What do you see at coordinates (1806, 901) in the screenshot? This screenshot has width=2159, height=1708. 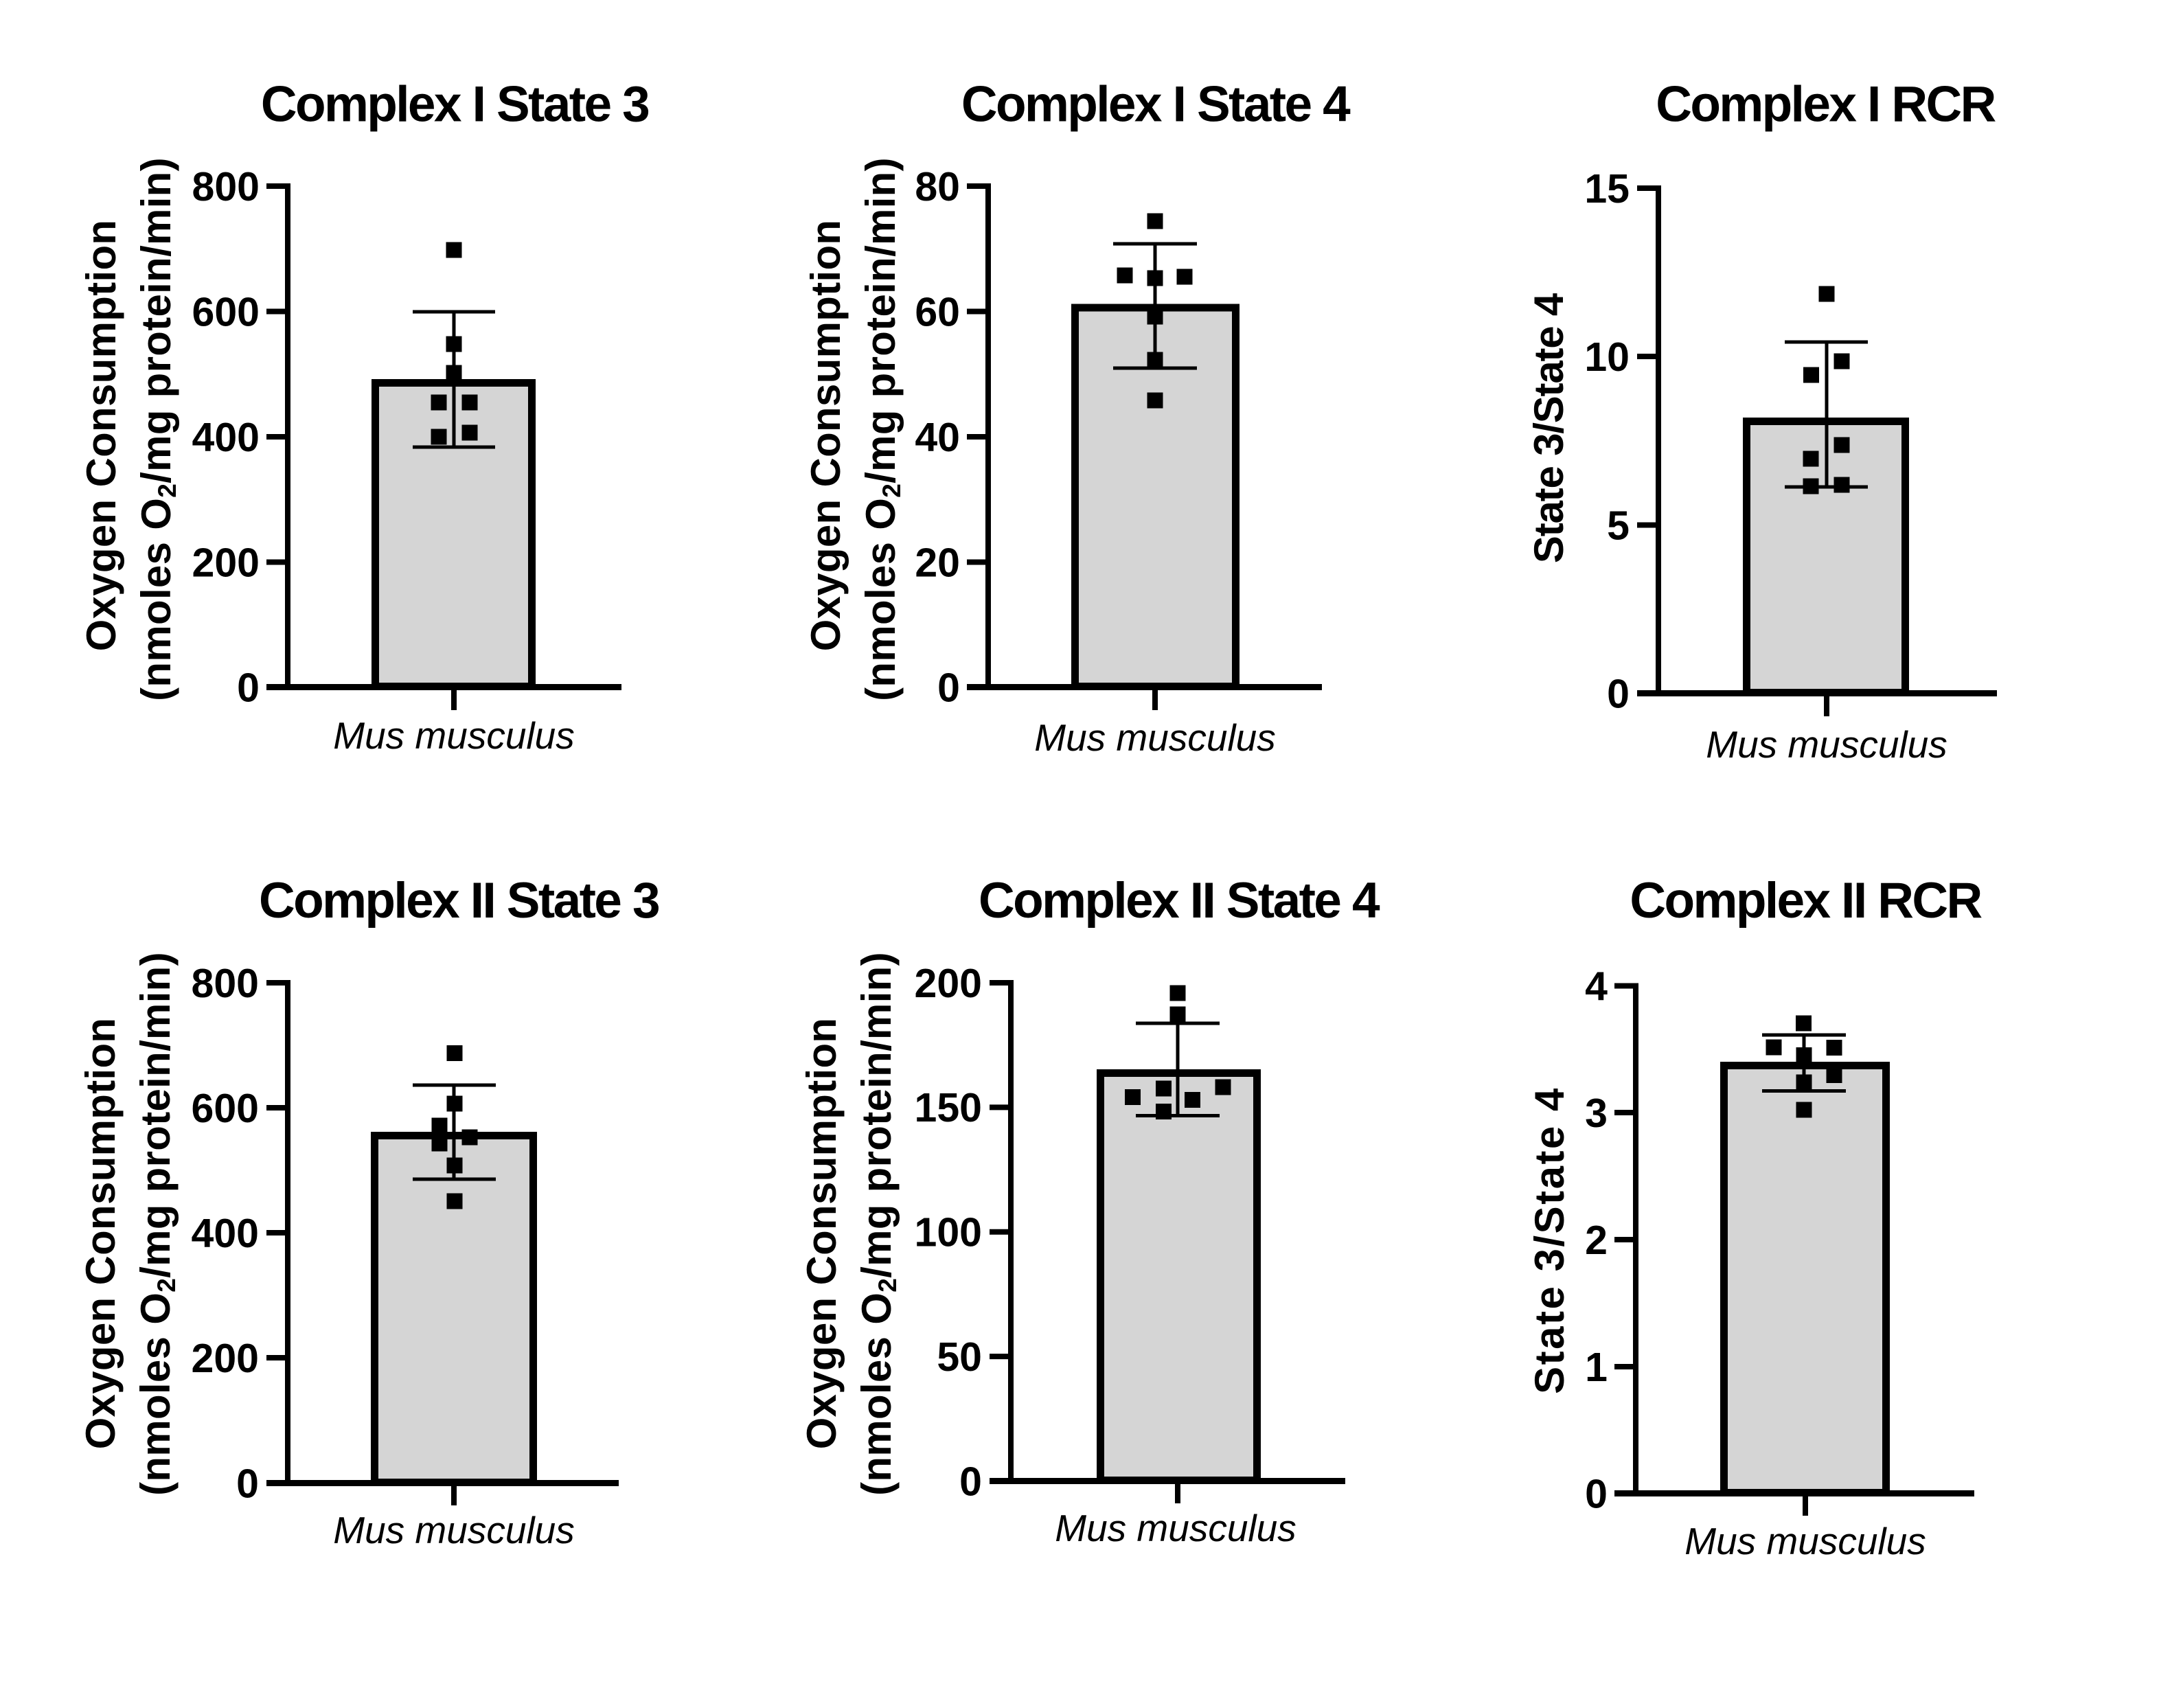 I see `svg-text: Complex II RCR` at bounding box center [1806, 901].